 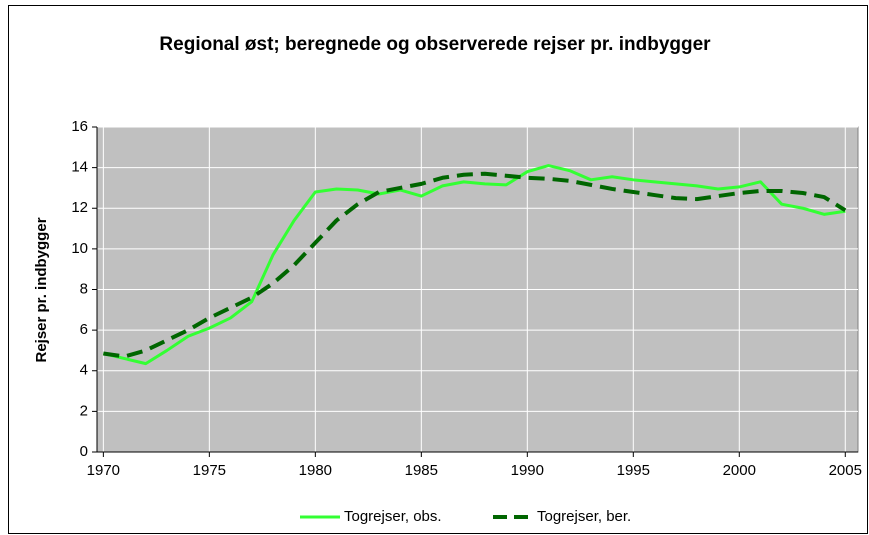 I want to click on y-axis-label: Rejser pr. indbygger, so click(x=41, y=289).